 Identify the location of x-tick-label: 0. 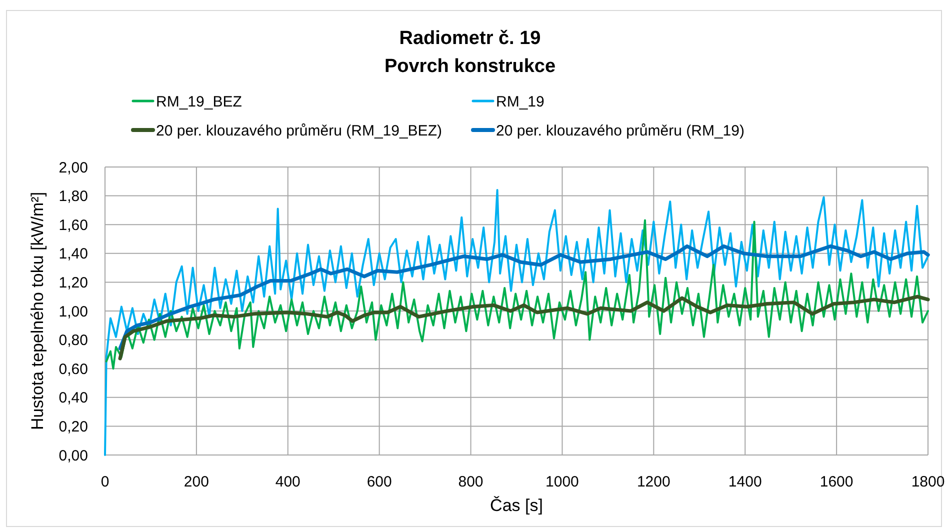
(105, 481).